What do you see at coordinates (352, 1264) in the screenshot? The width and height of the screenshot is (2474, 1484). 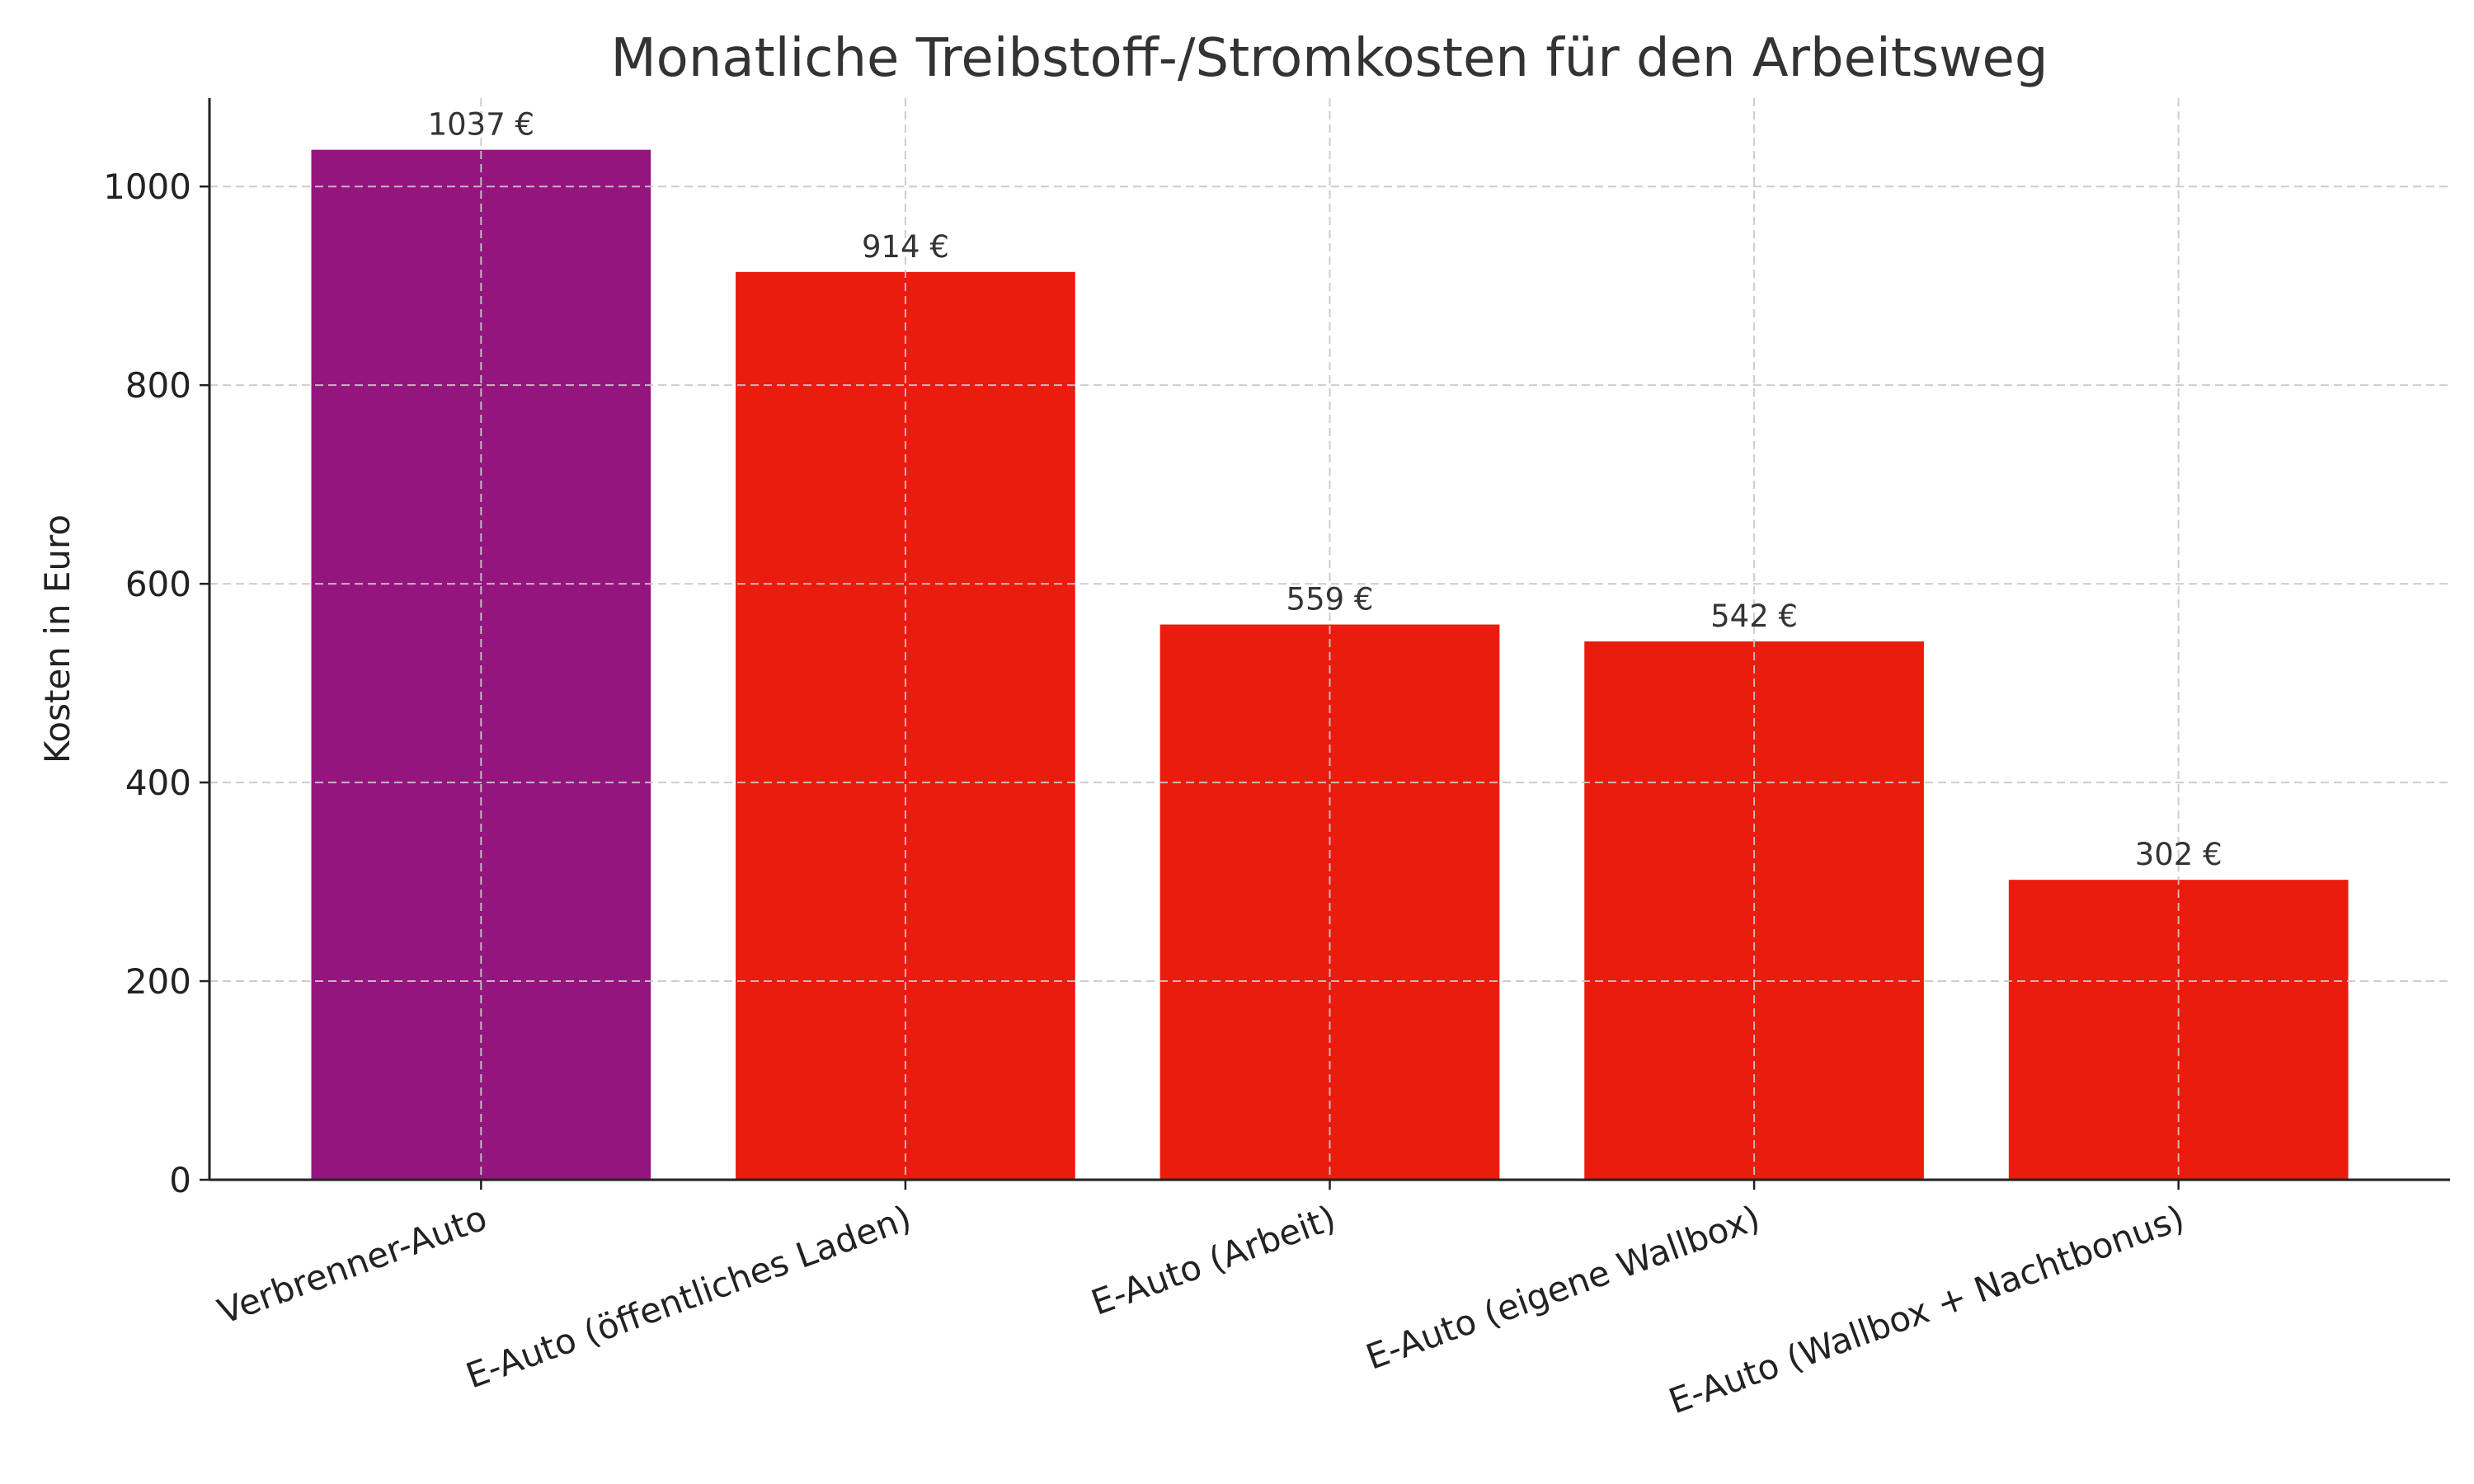 I see `x-tick-label: Verbrenner-Auto` at bounding box center [352, 1264].